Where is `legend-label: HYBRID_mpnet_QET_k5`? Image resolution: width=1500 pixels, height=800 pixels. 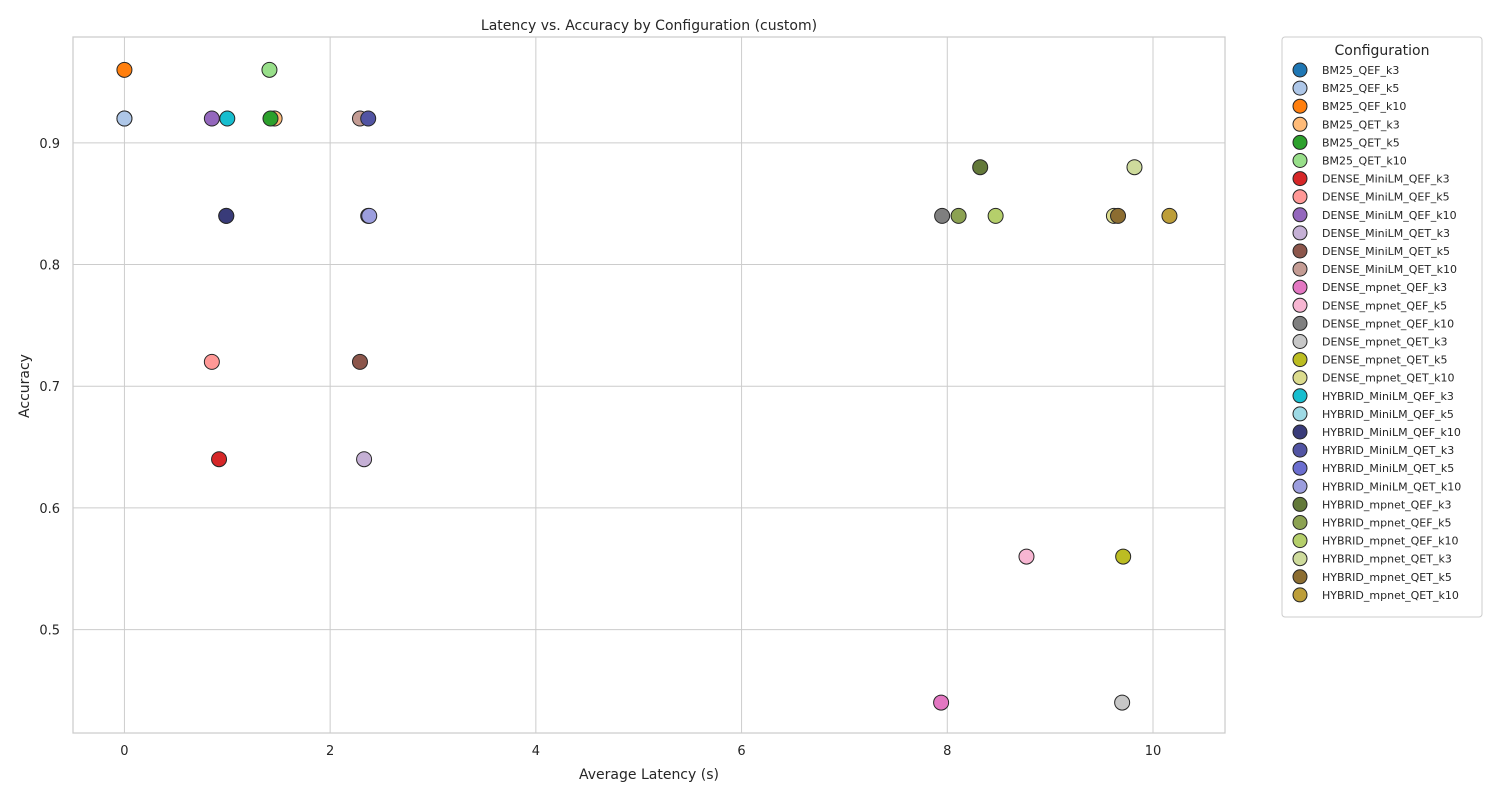
legend-label: HYBRID_mpnet_QET_k5 is located at coordinates (1387, 577).